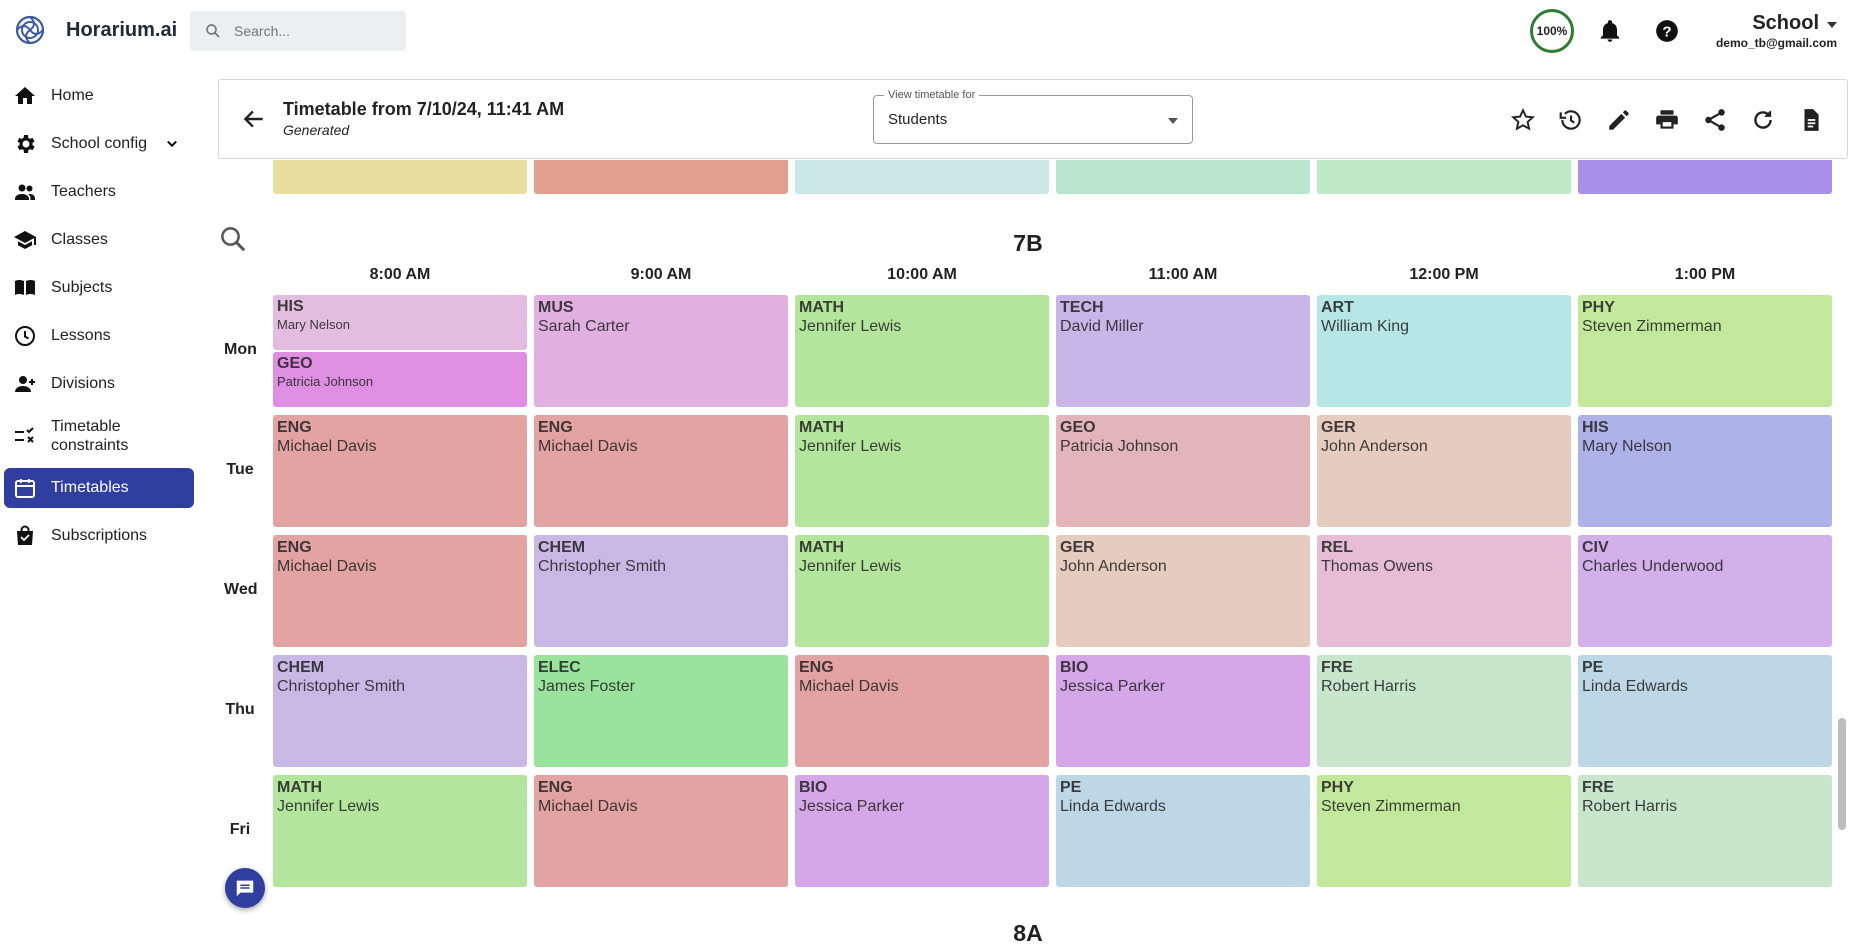  I want to click on chat-button, so click(245, 888).